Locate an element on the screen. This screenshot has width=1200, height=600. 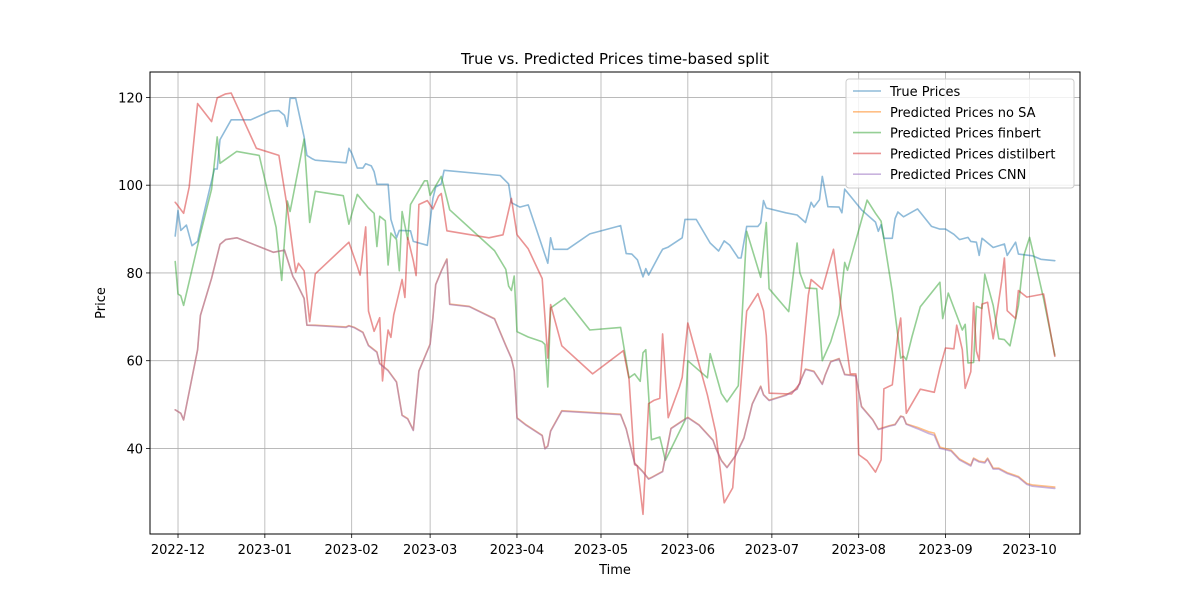
y-tick-label: 80 is located at coordinates (134, 274).